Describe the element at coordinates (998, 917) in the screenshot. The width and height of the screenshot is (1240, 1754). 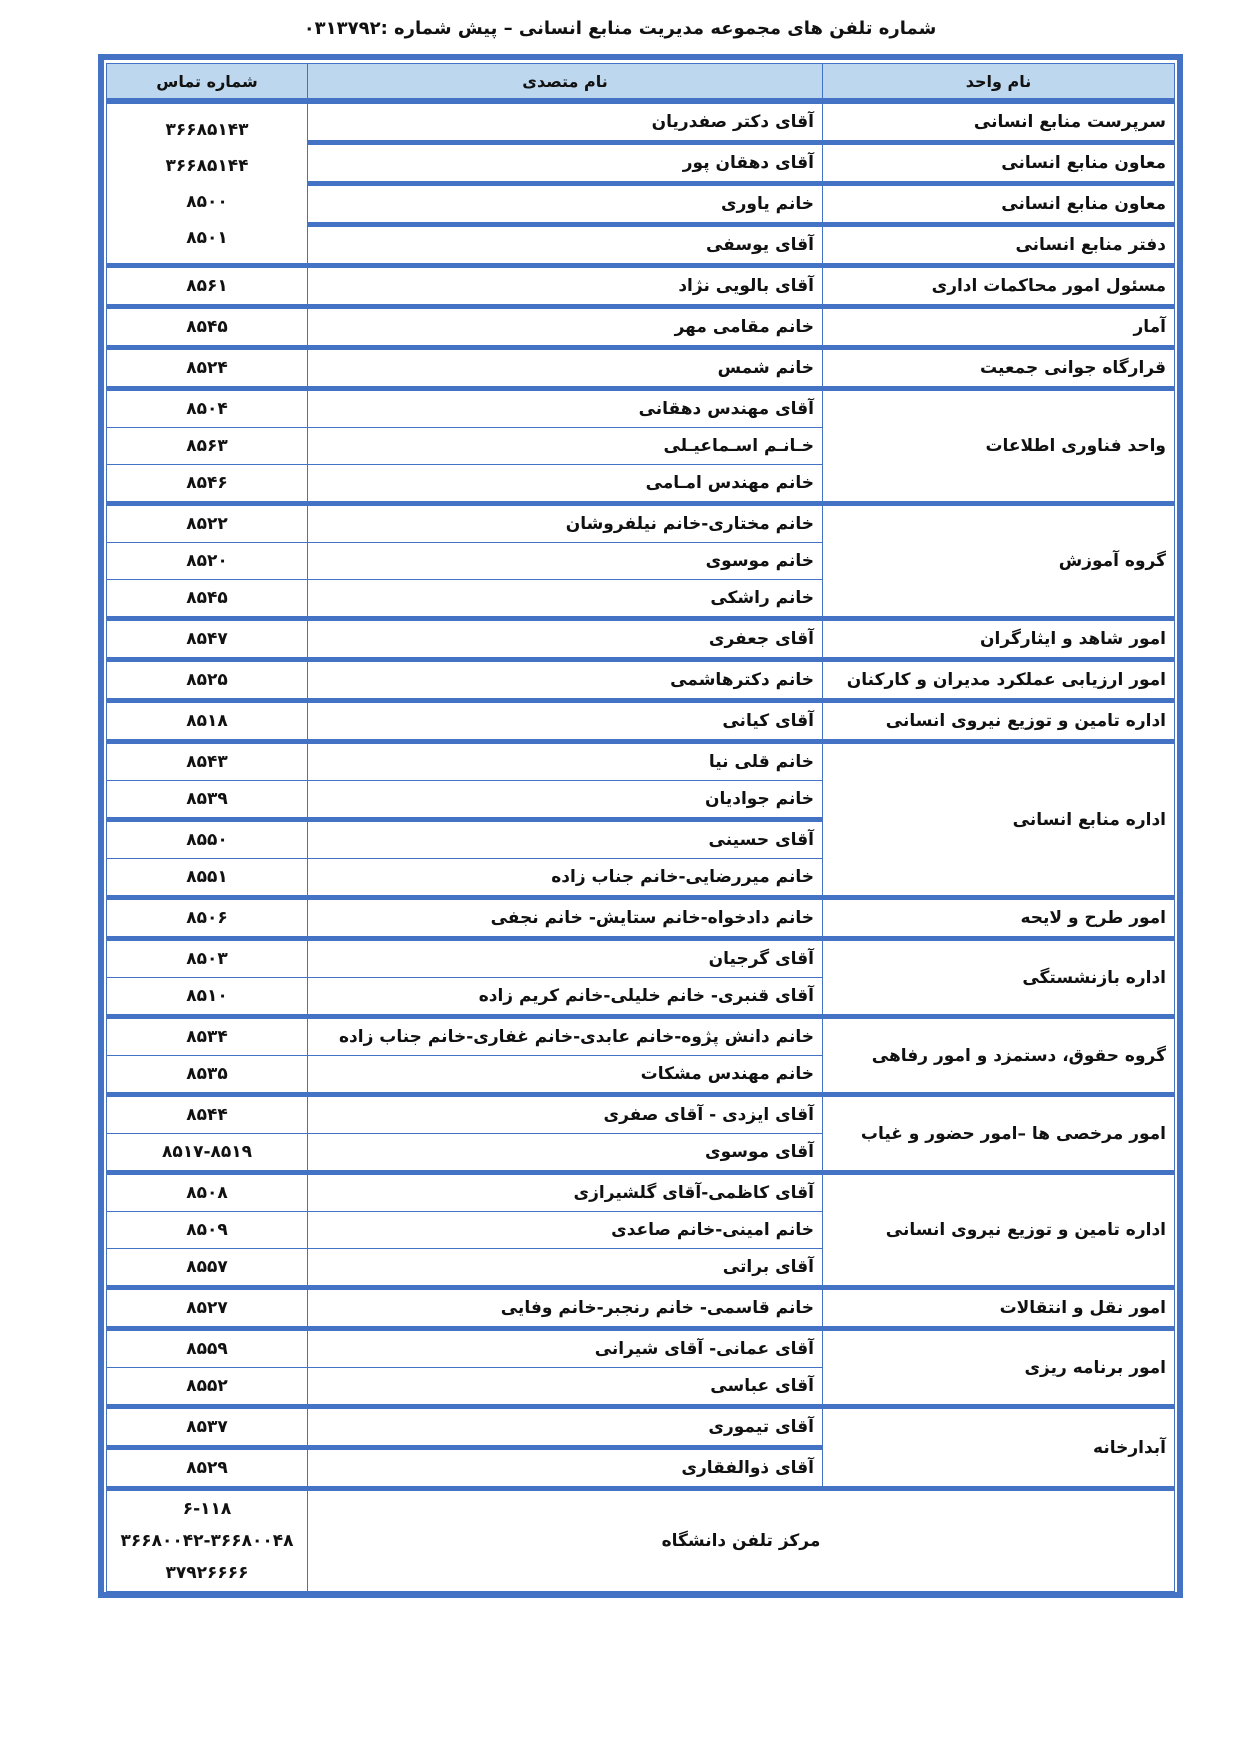
I see `unit-cell: امور طرح و لایحه` at that location.